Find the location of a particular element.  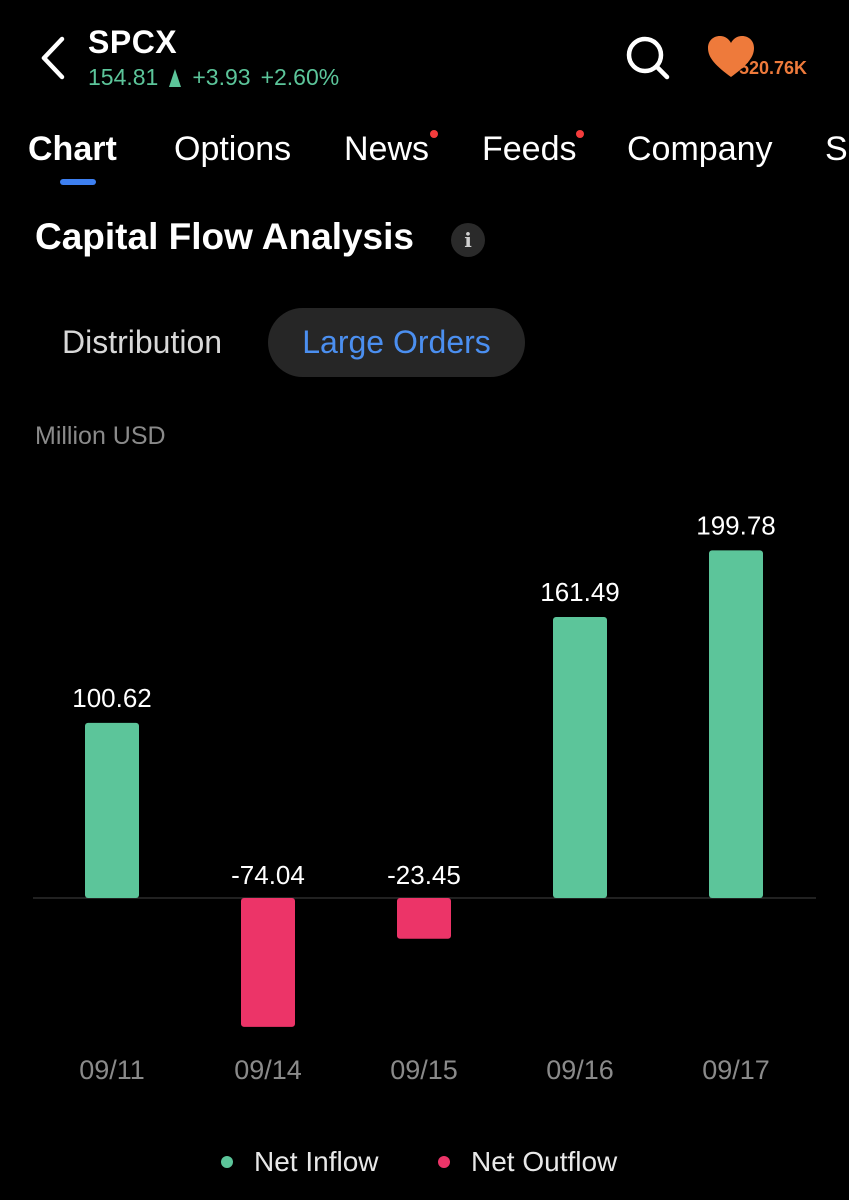

legend-net-inflow: Net Inflow is located at coordinates (300, 1162).